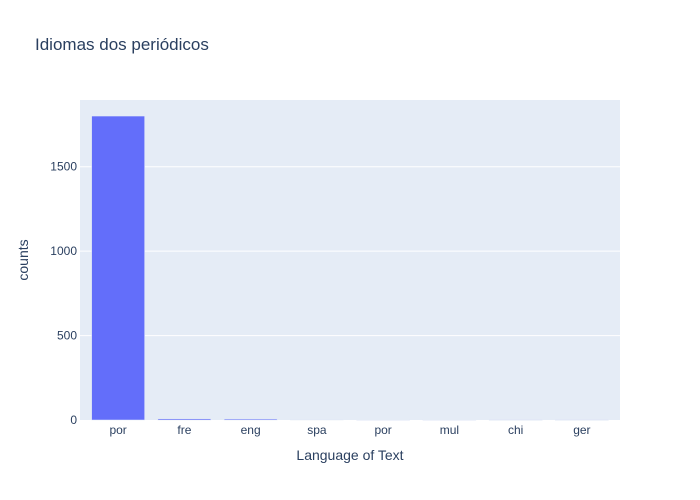 Image resolution: width=700 pixels, height=500 pixels. I want to click on y-tick-label: 1500, so click(63, 167).